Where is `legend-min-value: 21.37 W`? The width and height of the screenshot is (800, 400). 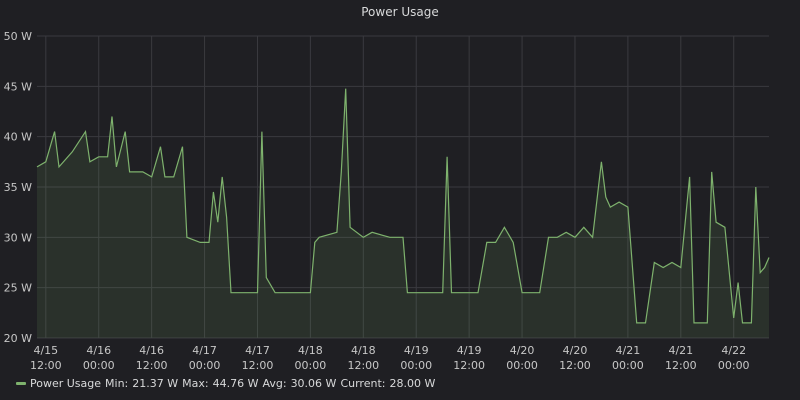
legend-min-value: 21.37 W is located at coordinates (155, 383).